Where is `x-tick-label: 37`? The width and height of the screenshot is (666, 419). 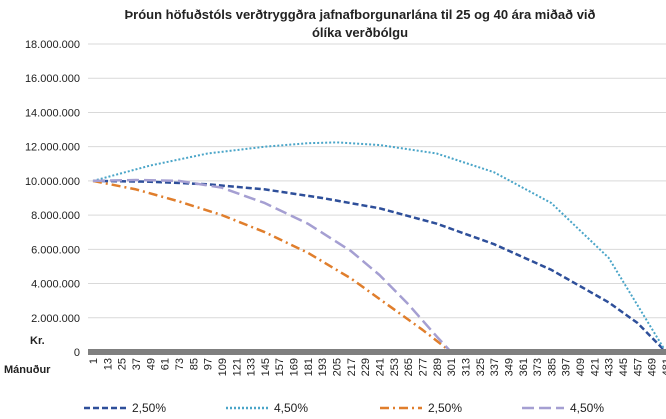
x-tick-label: 37 is located at coordinates (137, 364).